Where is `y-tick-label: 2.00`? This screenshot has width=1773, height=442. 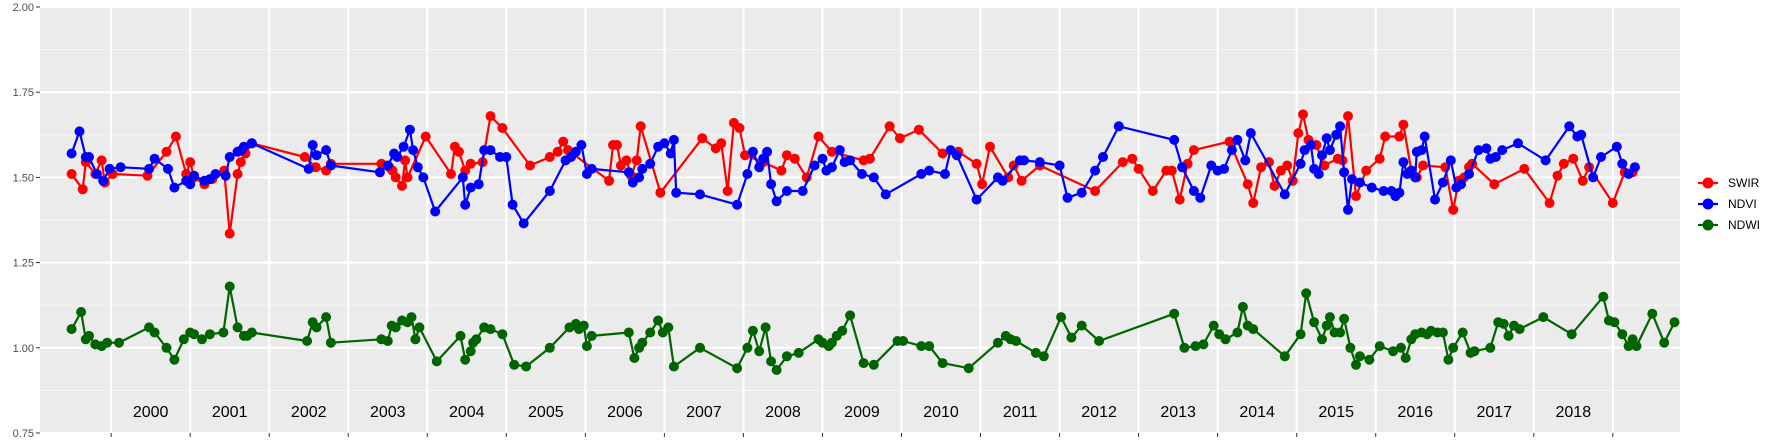
y-tick-label: 2.00 is located at coordinates (23, 8).